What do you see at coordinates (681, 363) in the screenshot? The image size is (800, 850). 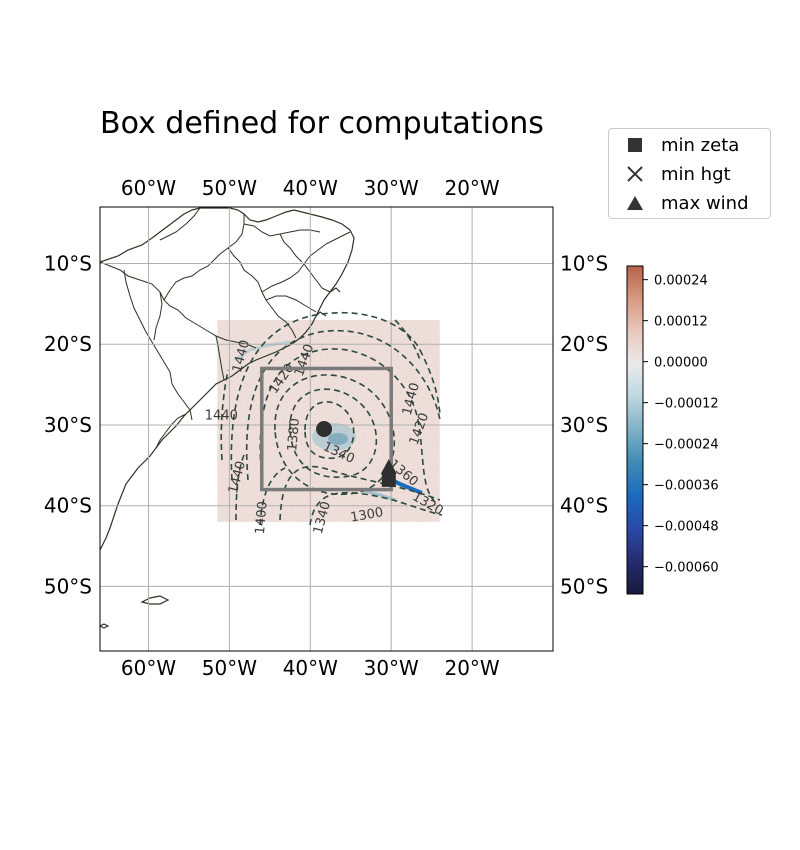 I see `colorbar-tick-label: 0.00000` at bounding box center [681, 363].